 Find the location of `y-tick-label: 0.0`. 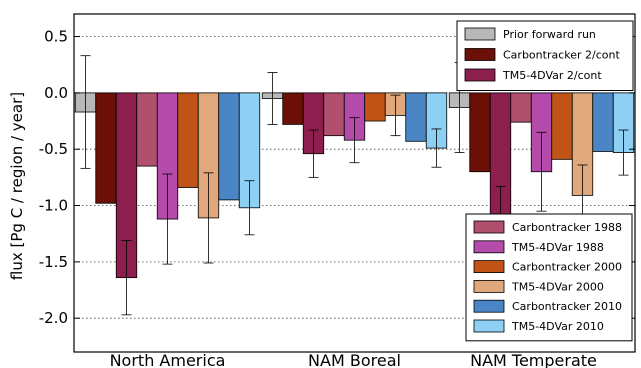

y-tick-label: 0.0 is located at coordinates (56, 93).